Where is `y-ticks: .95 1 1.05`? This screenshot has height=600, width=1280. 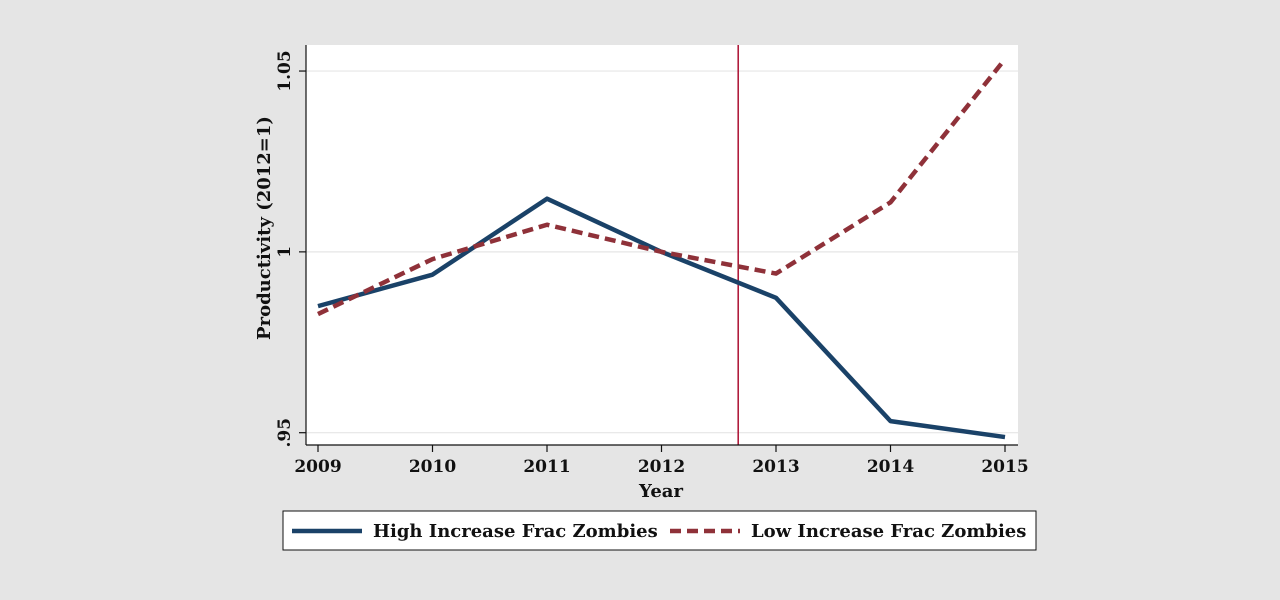
y-ticks: .95 1 1.05 is located at coordinates (290, 248).